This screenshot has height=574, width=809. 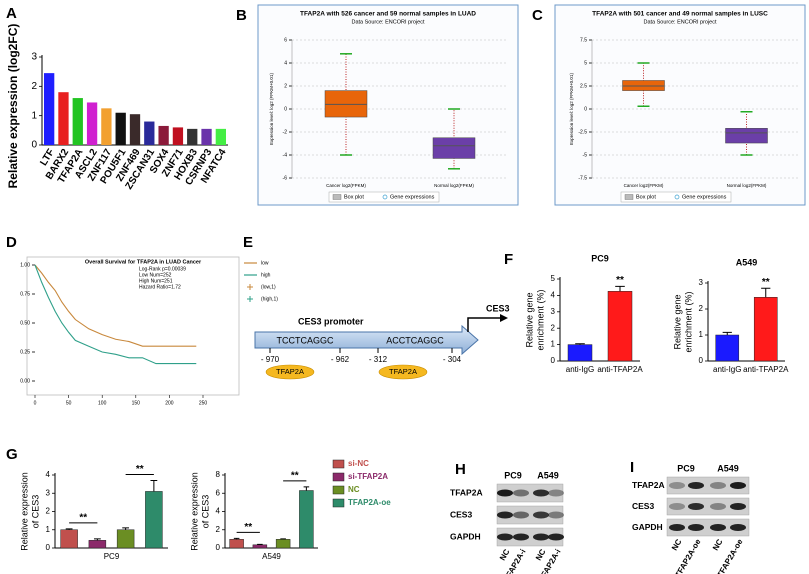 I want to click on y-tick-label: 0.25, so click(x=25, y=352).